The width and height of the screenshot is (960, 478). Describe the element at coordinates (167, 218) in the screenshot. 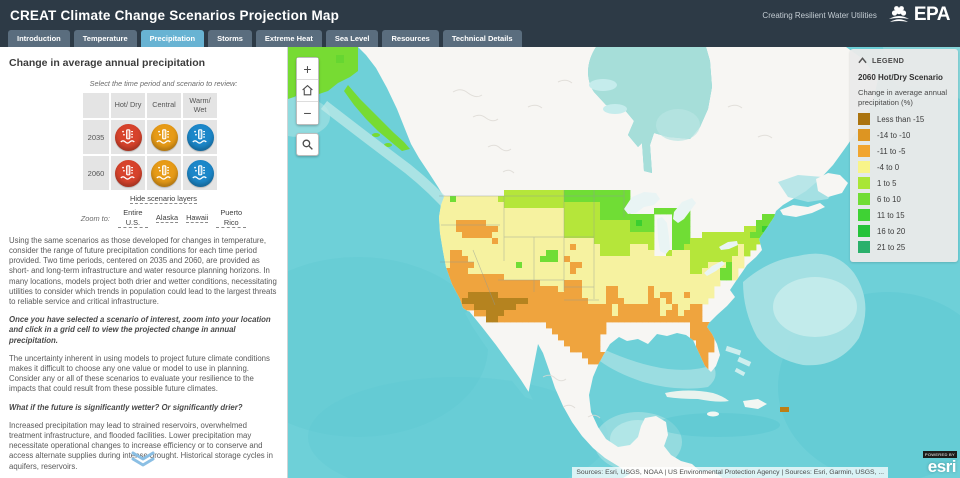

I see `zoom-alaska-link: Alaska` at that location.